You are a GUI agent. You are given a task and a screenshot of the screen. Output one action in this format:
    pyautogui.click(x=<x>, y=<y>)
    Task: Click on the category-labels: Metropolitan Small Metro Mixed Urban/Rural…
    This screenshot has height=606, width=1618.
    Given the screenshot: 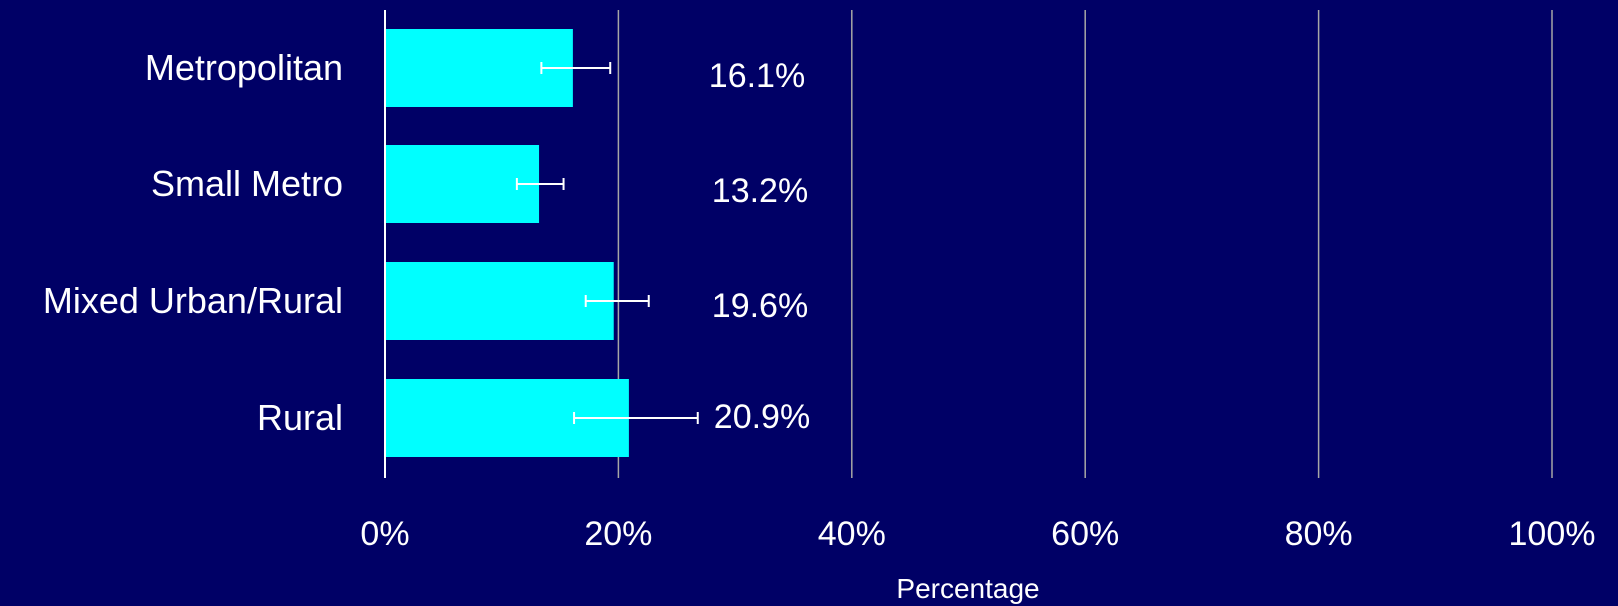 What is the action you would take?
    pyautogui.click(x=193, y=242)
    